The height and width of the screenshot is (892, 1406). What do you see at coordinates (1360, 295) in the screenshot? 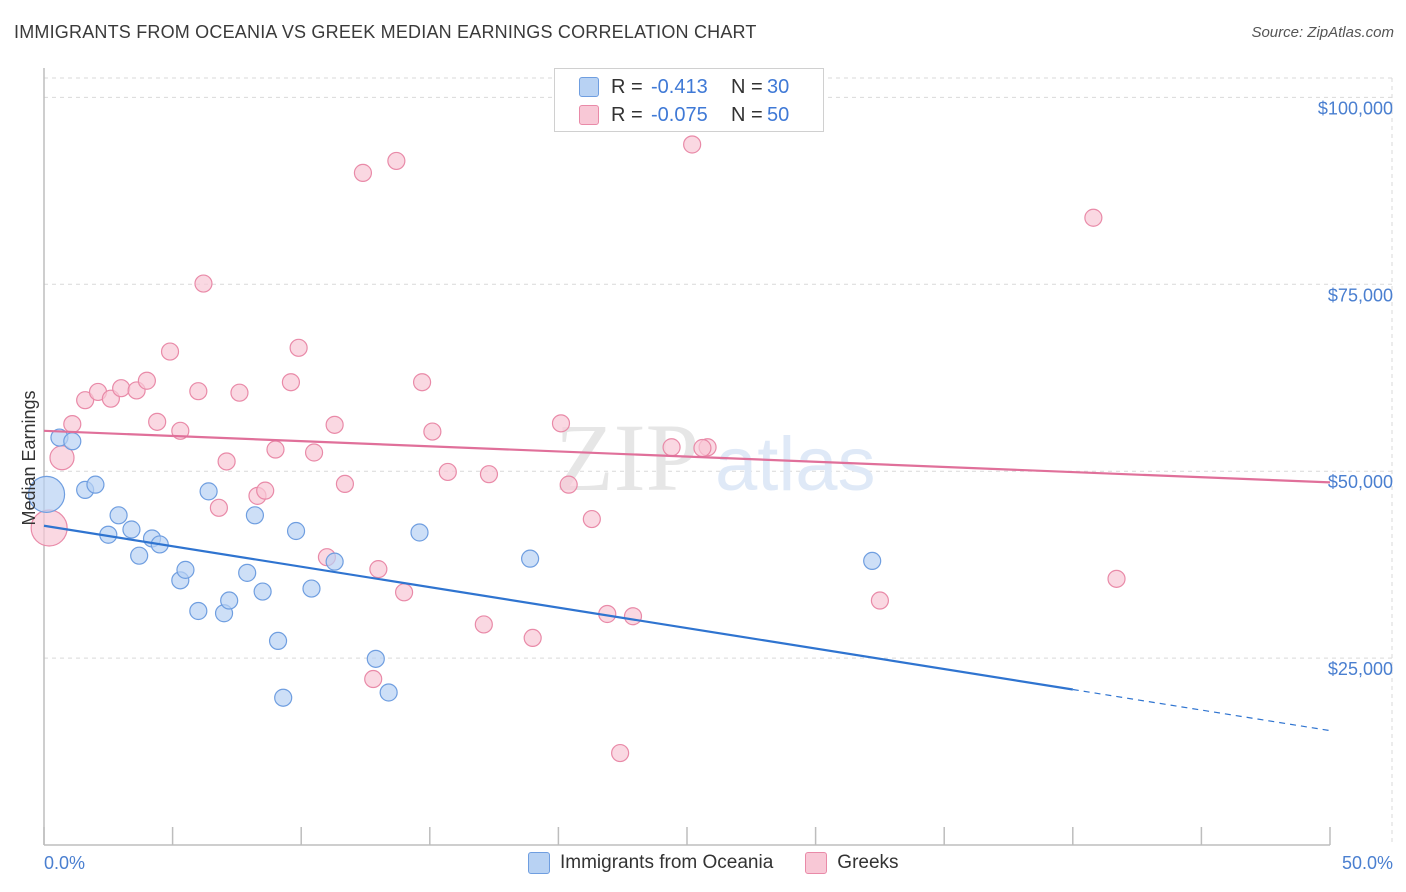
I see `y-tick-label: $75,000` at bounding box center [1360, 295].